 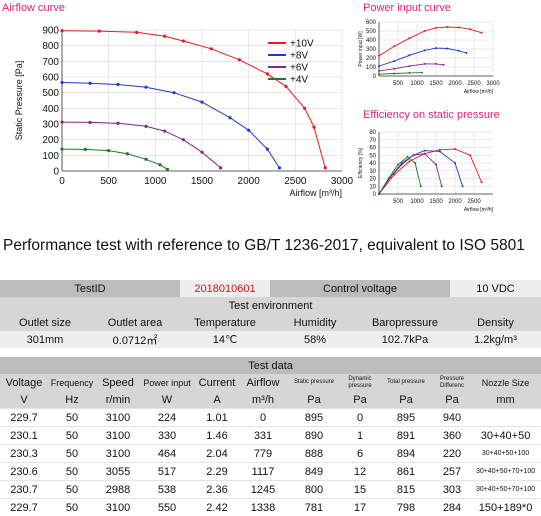 What do you see at coordinates (505, 382) in the screenshot?
I see `data-header-10: Nozzle Size` at bounding box center [505, 382].